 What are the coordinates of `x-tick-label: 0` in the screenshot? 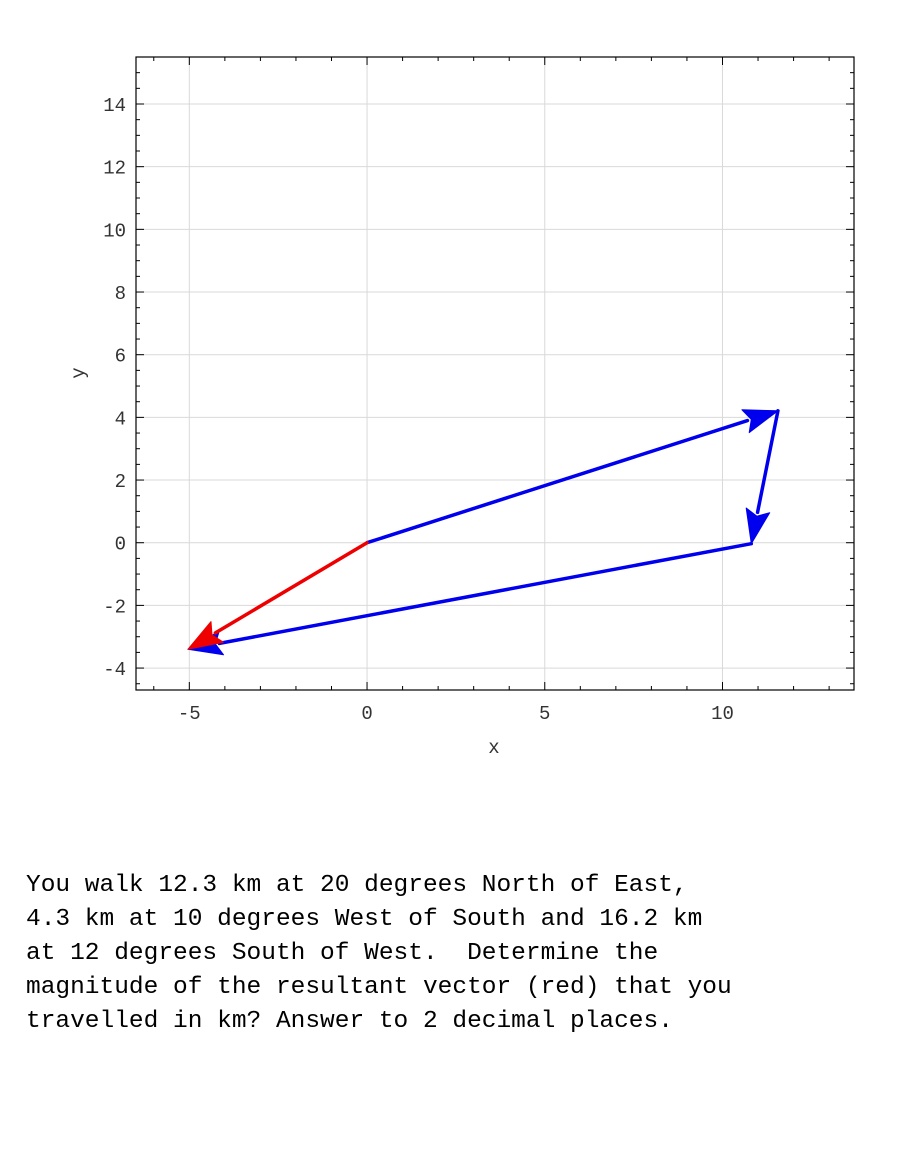 It's located at (366, 714).